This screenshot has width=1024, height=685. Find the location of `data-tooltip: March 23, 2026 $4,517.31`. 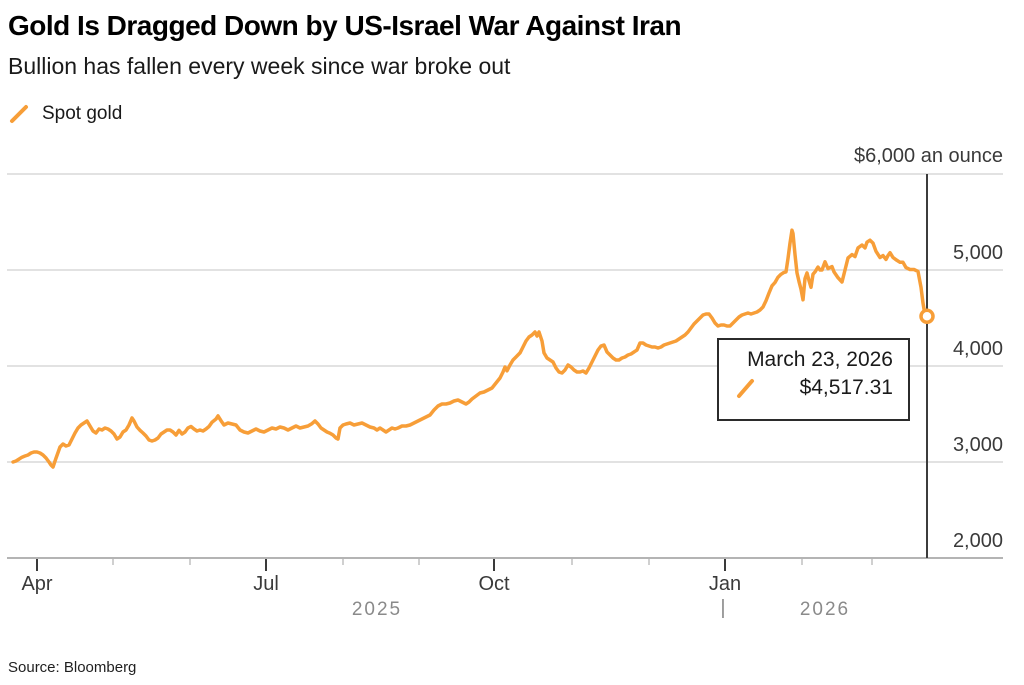

data-tooltip: March 23, 2026 $4,517.31 is located at coordinates (813, 379).